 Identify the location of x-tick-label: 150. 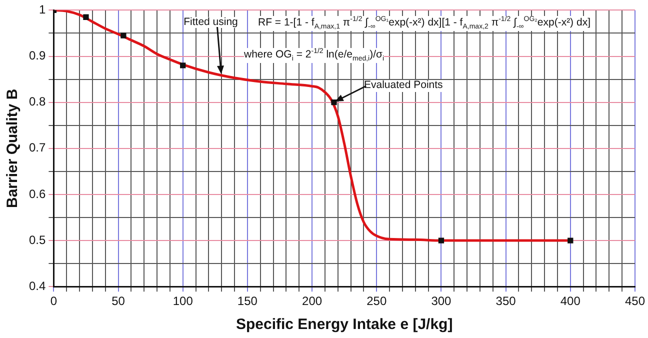
(247, 301).